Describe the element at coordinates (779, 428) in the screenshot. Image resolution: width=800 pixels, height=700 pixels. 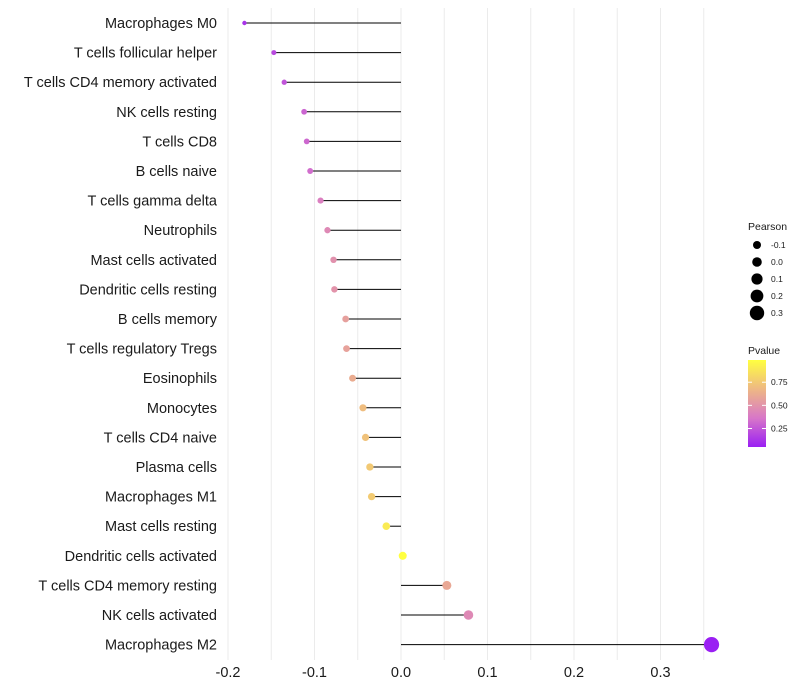
I see `color-legend-label: 0.25` at that location.